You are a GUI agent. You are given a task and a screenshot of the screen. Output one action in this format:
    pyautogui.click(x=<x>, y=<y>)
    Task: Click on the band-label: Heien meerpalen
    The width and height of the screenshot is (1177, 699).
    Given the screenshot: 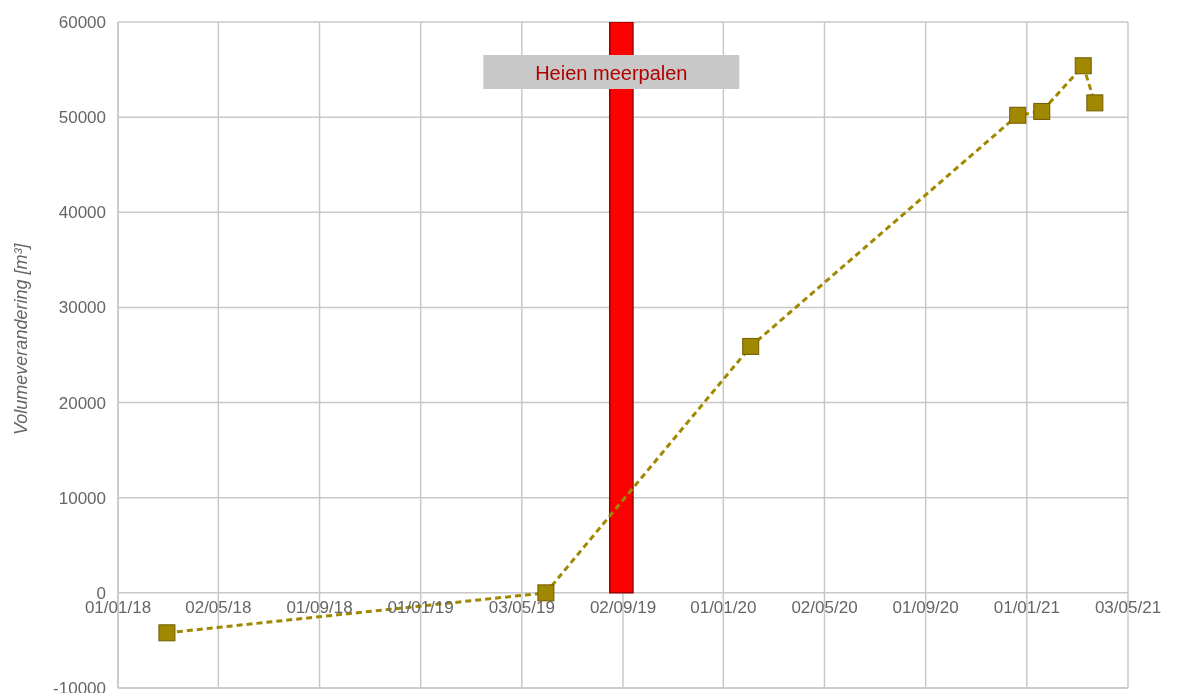 What is the action you would take?
    pyautogui.click(x=611, y=73)
    